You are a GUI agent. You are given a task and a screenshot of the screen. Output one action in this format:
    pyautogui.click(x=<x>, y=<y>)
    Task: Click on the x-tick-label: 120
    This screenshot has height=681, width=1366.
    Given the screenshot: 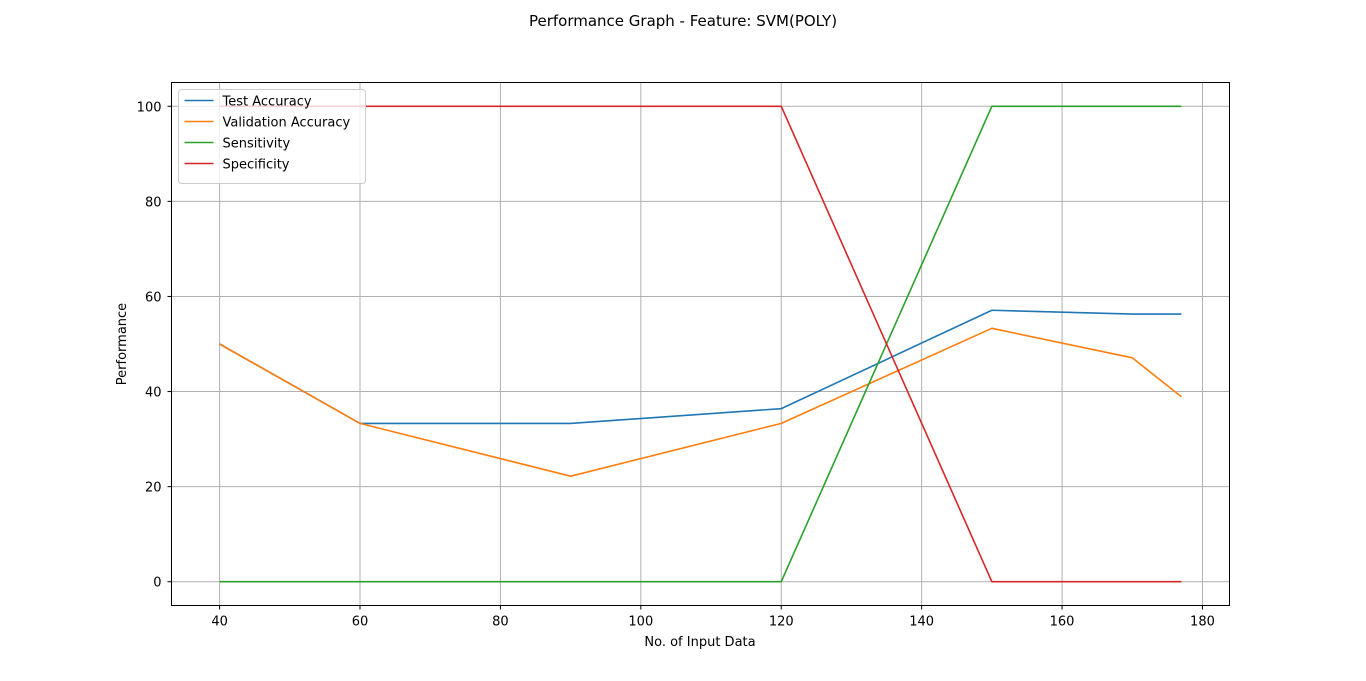 What is the action you would take?
    pyautogui.click(x=781, y=622)
    